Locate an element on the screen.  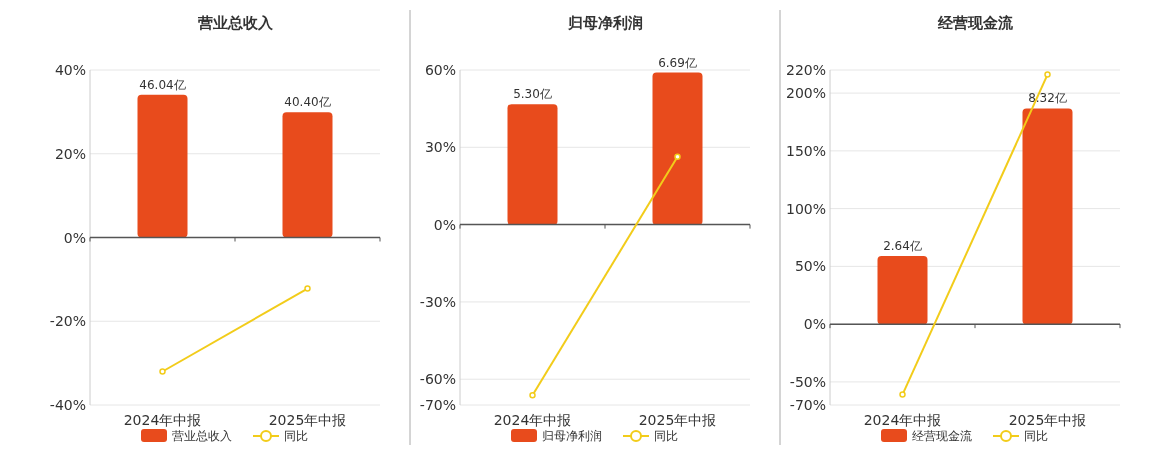
chart-title: 归母净利润 is located at coordinates (604, 23).